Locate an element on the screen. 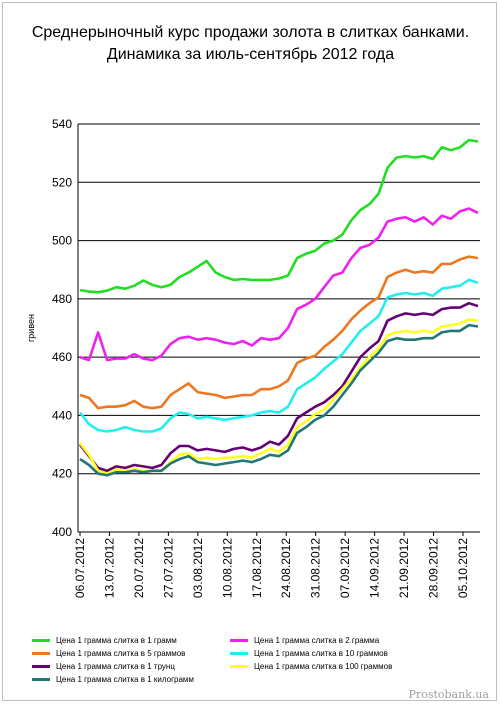 The height and width of the screenshot is (705, 501). legend-item: Цена 1 грамма слитка в 10 граммов is located at coordinates (309, 653).